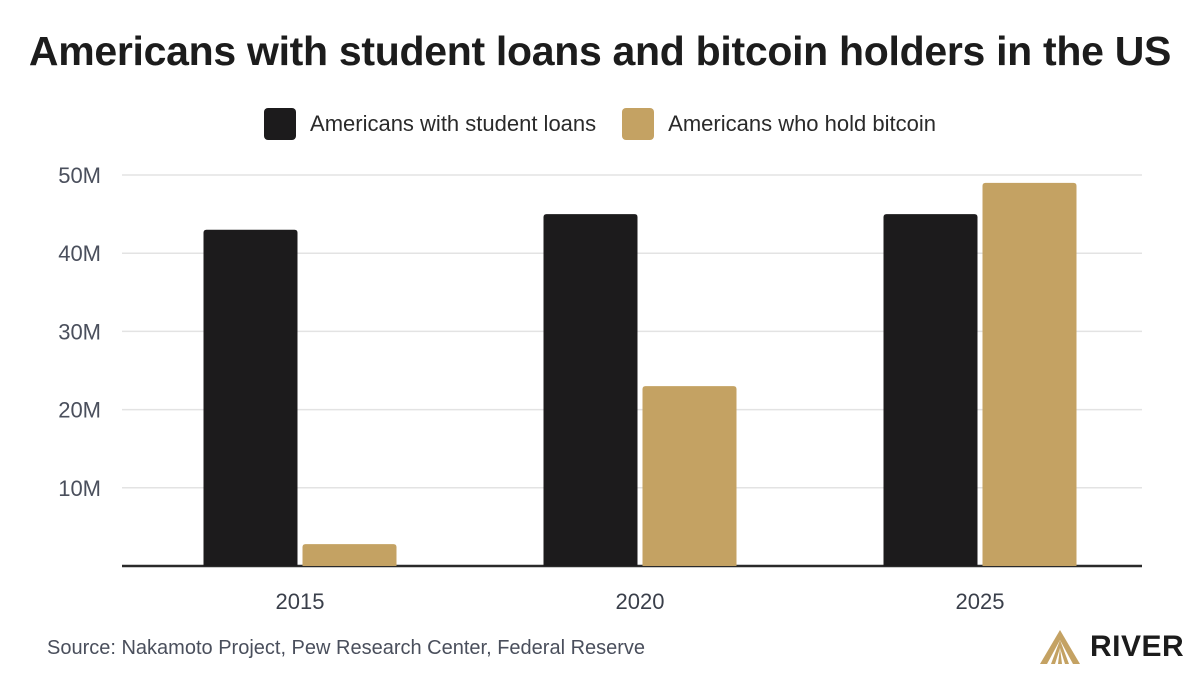 The image size is (1200, 675). I want to click on legend-swatch-student-loans, so click(280, 124).